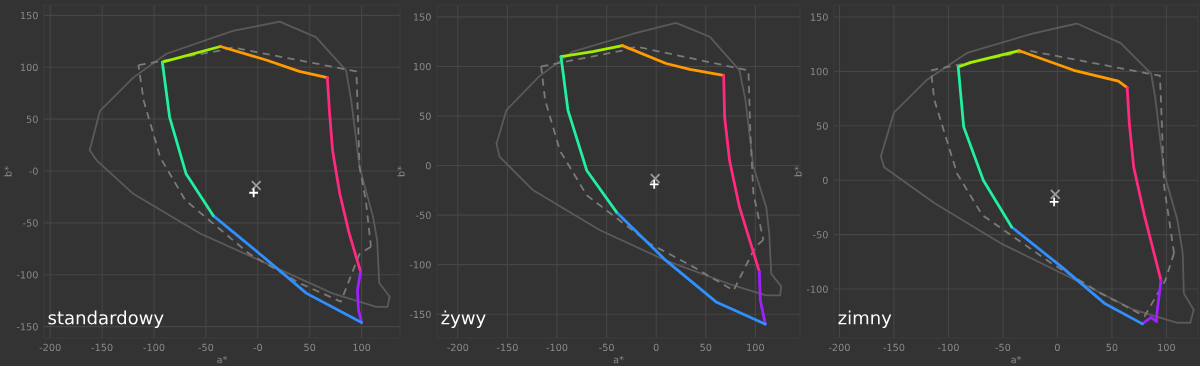 The width and height of the screenshot is (1200, 366). What do you see at coordinates (33, 171) in the screenshot?
I see `y-tick-label: -0` at bounding box center [33, 171].